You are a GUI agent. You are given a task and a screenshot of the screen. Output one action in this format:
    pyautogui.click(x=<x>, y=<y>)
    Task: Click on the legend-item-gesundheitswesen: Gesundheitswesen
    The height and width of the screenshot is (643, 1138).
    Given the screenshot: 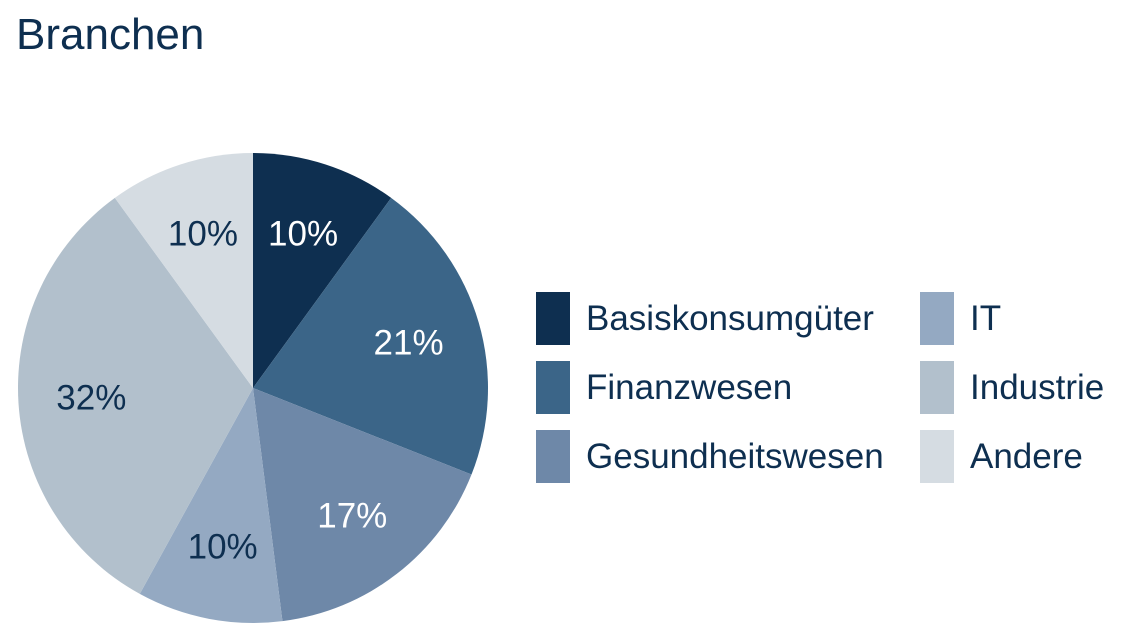 What is the action you would take?
    pyautogui.click(x=728, y=456)
    